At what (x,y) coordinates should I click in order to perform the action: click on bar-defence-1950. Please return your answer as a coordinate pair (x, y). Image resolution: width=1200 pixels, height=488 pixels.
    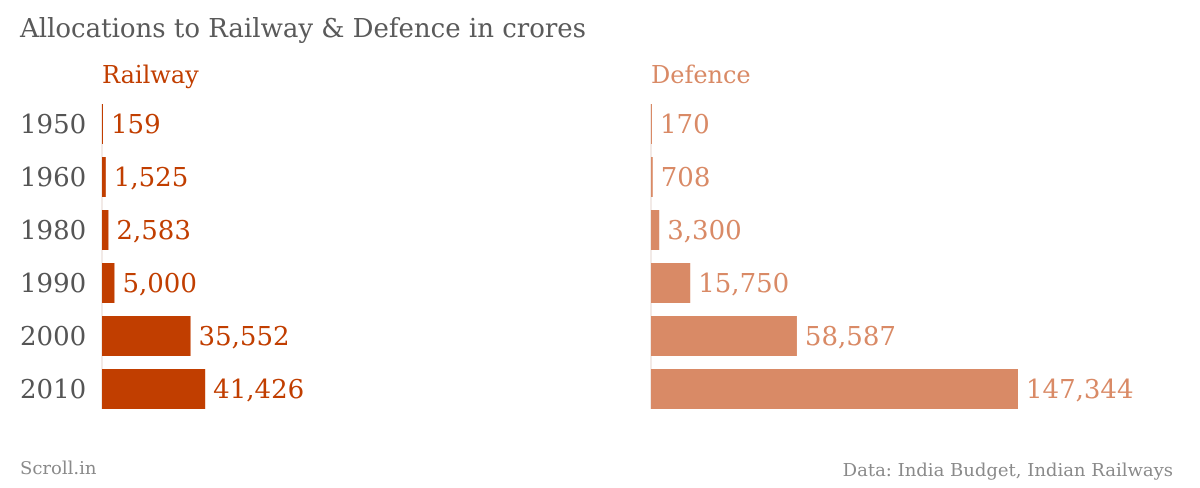
    Looking at the image, I should click on (651, 124).